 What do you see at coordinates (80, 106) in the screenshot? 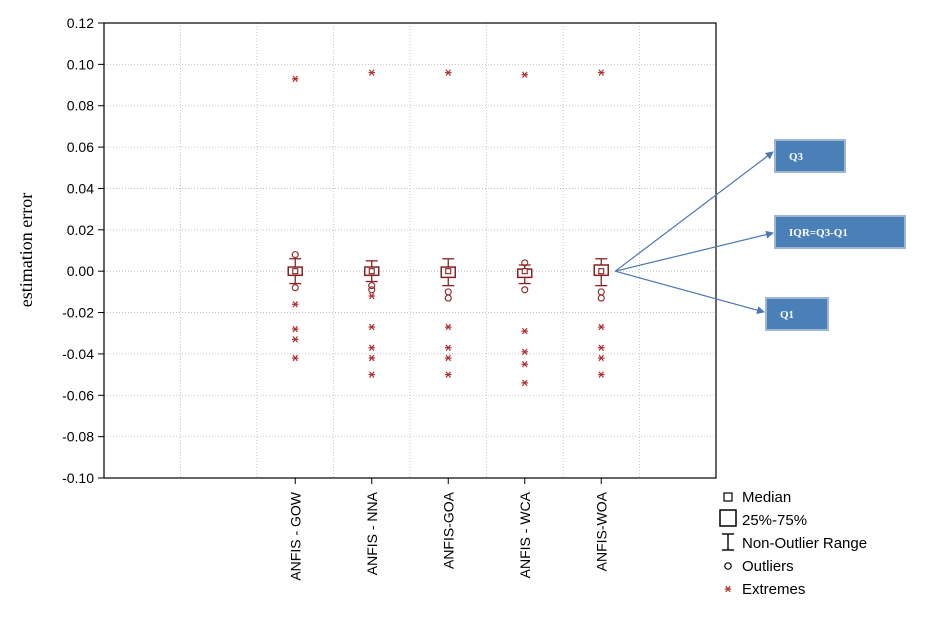
I see `y-tick-label: 0.08` at bounding box center [80, 106].